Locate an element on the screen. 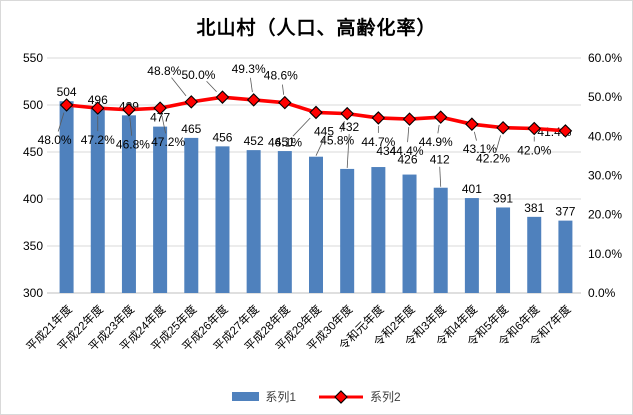  svg-text: 500 is located at coordinates (33, 105).